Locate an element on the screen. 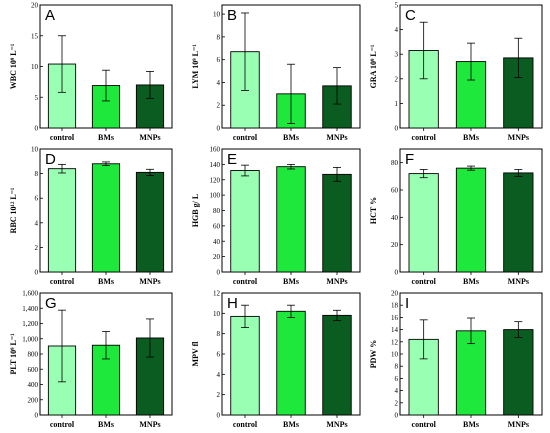 This screenshot has width=550, height=433. y-axis-label: HGB g/ L is located at coordinates (195, 210).